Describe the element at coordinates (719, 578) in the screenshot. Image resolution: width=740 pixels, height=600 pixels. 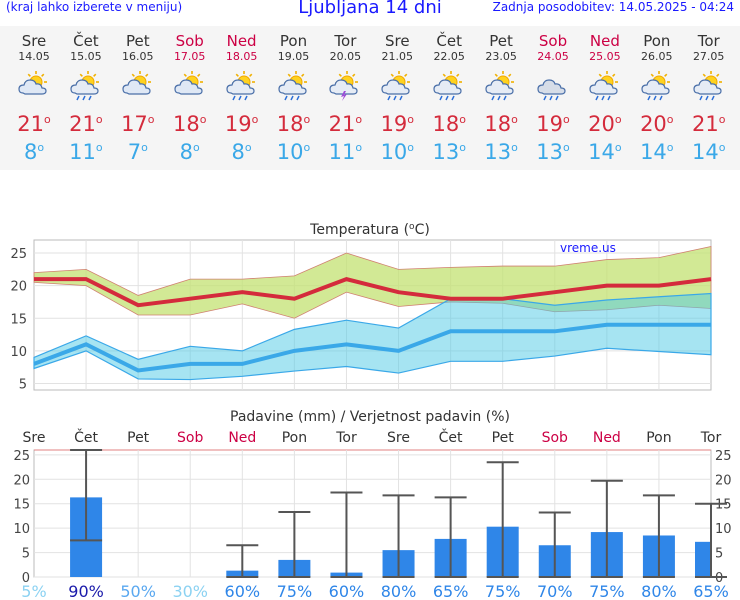
I see `y-tick-label-right: 0` at that location.